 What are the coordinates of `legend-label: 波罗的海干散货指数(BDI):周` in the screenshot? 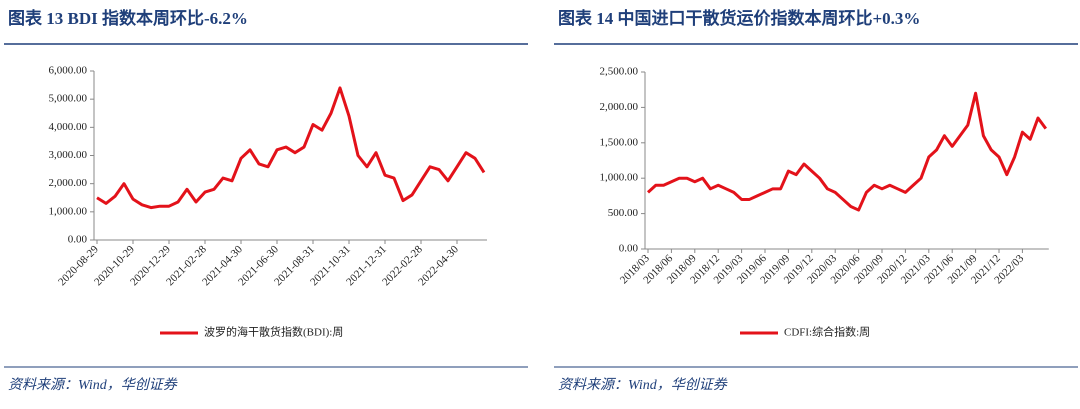 It's located at (273, 332).